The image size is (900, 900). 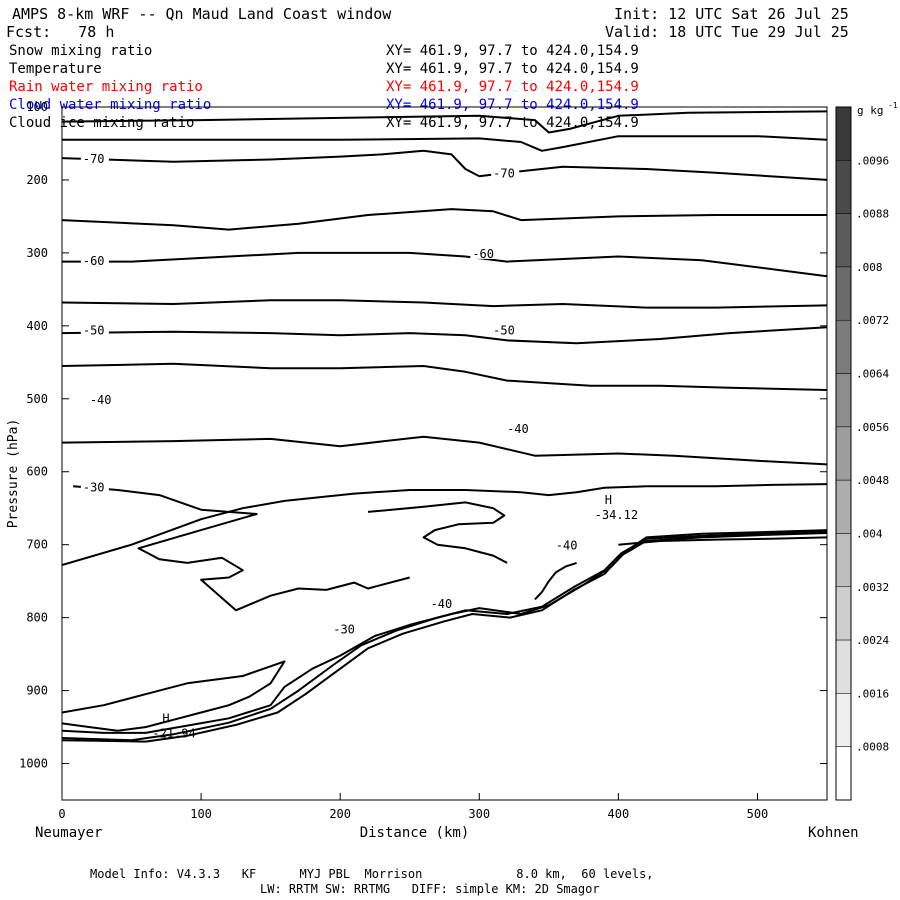 I want to click on field-xy-0: XY= 461.9, 97.7 to 424.0,154.9, so click(x=512, y=51).